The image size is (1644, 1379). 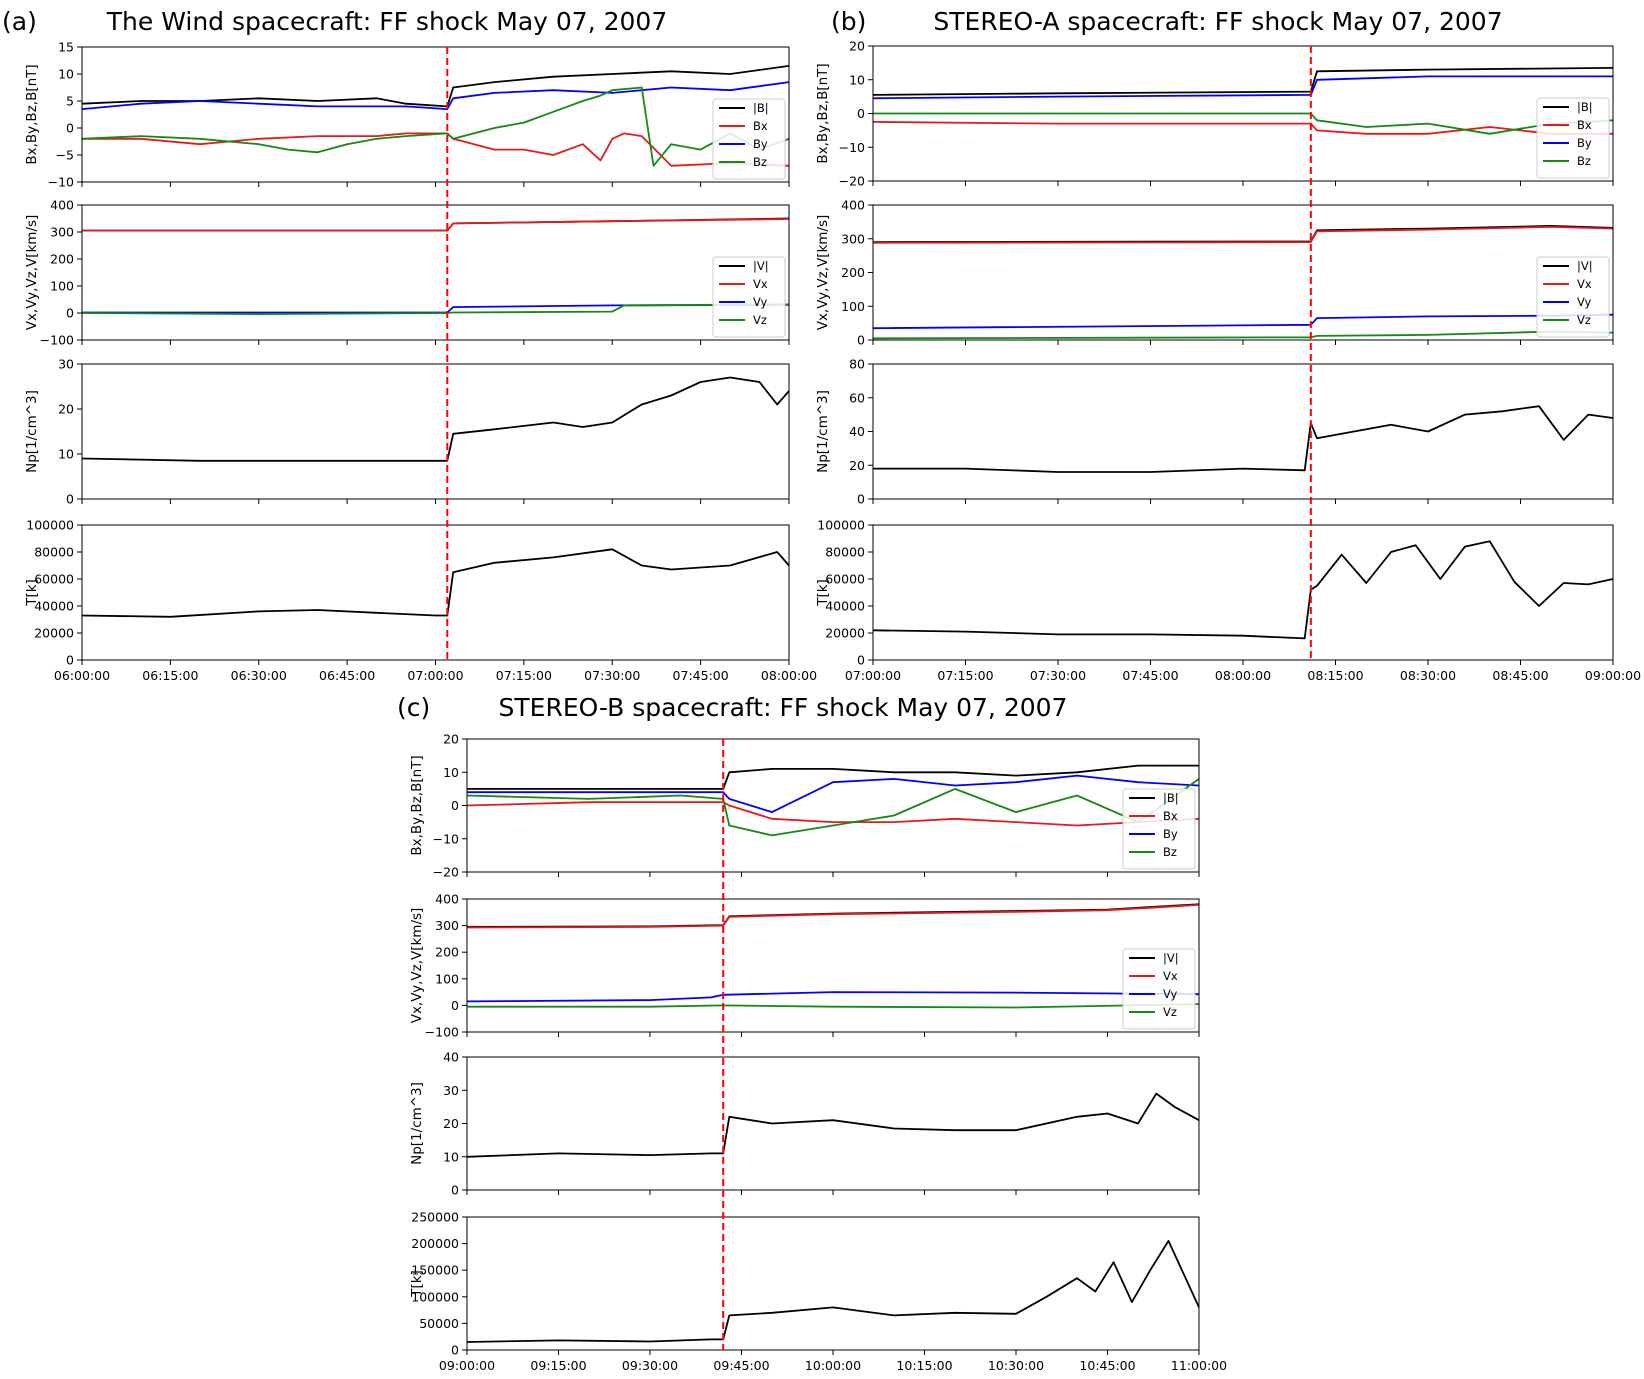 What do you see at coordinates (1520, 675) in the screenshot?
I see `x-tick-label: 08:45:00` at bounding box center [1520, 675].